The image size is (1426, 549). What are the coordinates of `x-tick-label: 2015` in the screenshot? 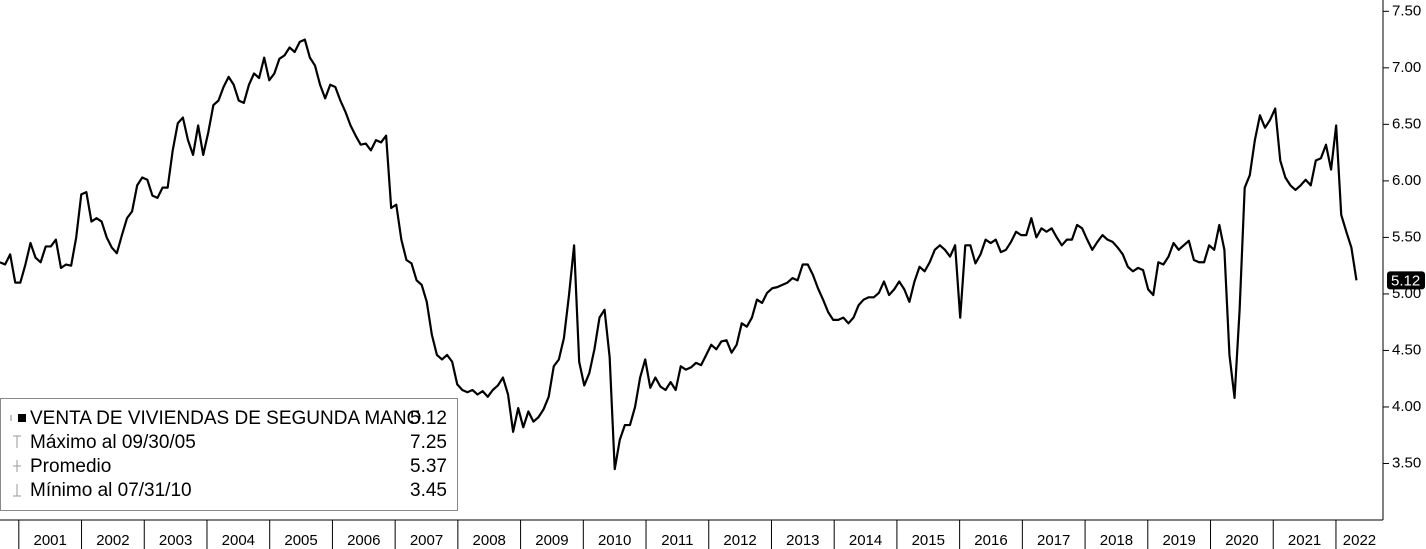 It's located at (928, 540).